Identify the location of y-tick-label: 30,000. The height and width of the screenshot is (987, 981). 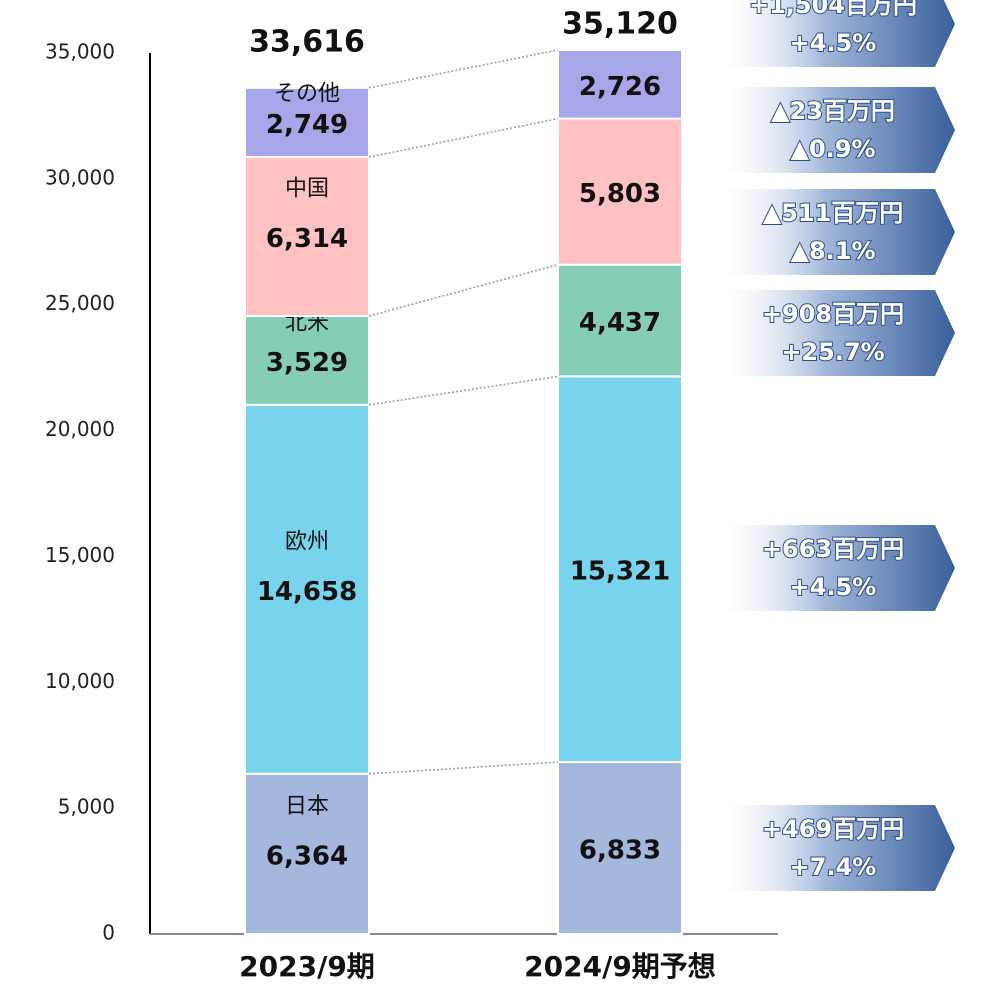
(80, 177).